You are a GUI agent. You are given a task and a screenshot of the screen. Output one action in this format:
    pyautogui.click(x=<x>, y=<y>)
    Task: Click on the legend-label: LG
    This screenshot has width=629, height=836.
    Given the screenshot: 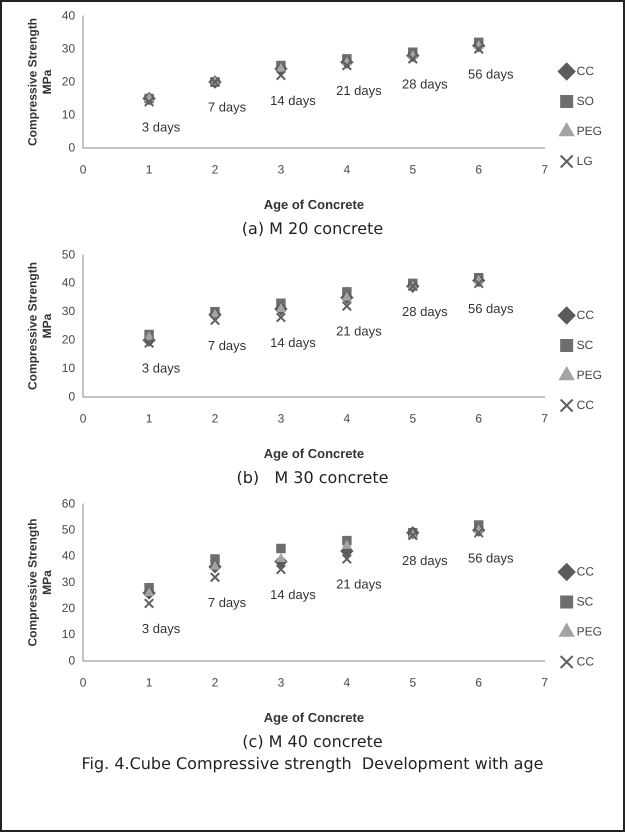 What is the action you would take?
    pyautogui.click(x=584, y=161)
    